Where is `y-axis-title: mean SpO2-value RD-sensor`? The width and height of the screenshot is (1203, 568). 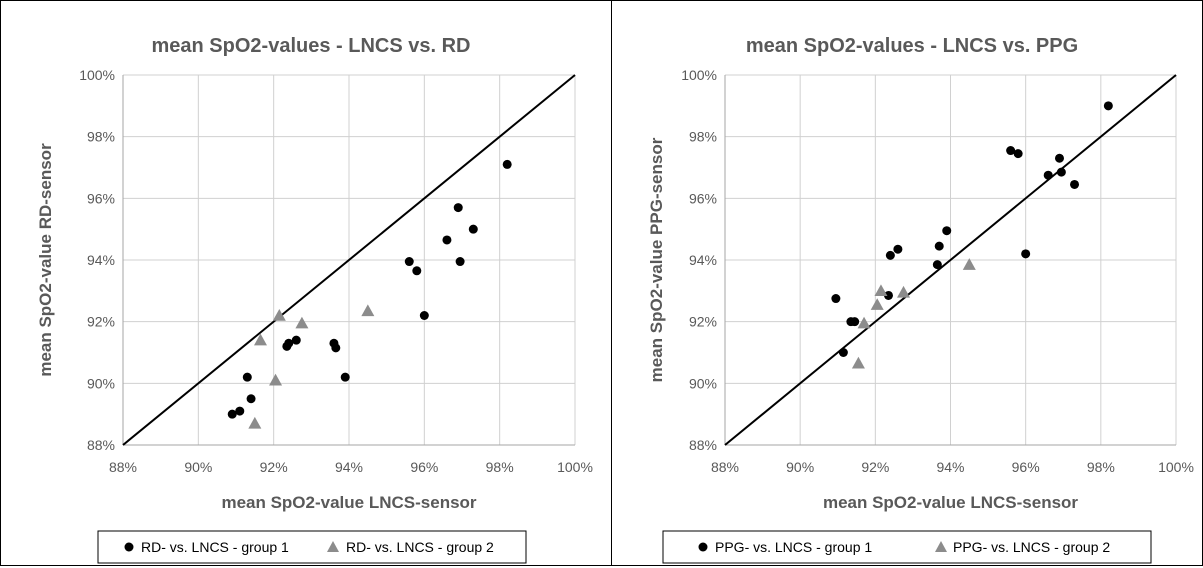 y-axis-title: mean SpO2-value RD-sensor is located at coordinates (45, 260).